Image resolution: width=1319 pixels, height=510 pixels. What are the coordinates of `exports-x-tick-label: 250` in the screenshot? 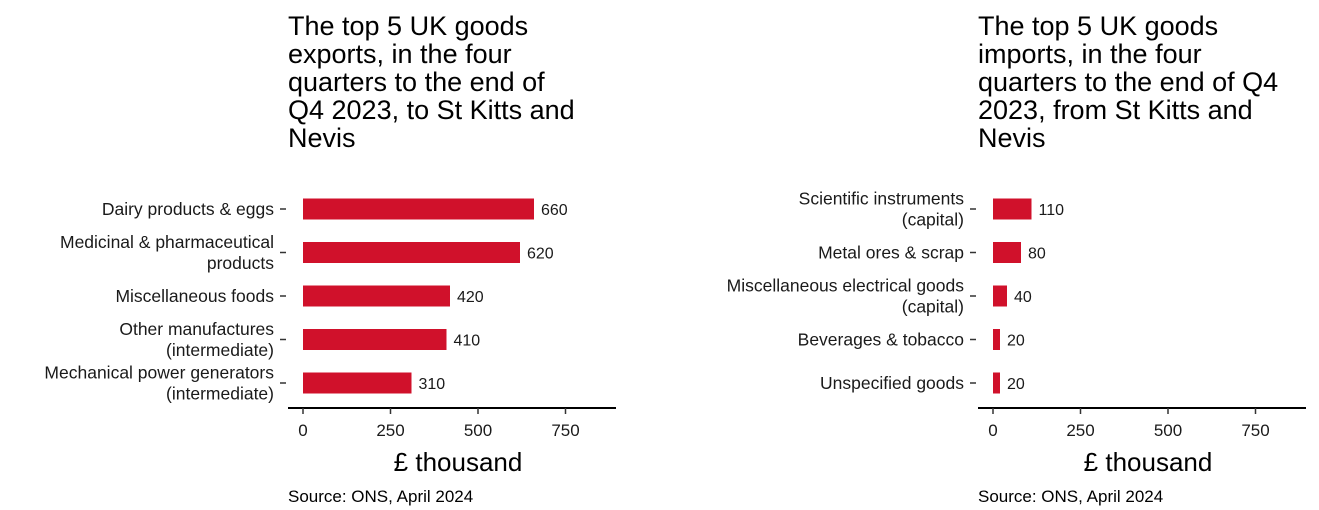 It's located at (390, 430).